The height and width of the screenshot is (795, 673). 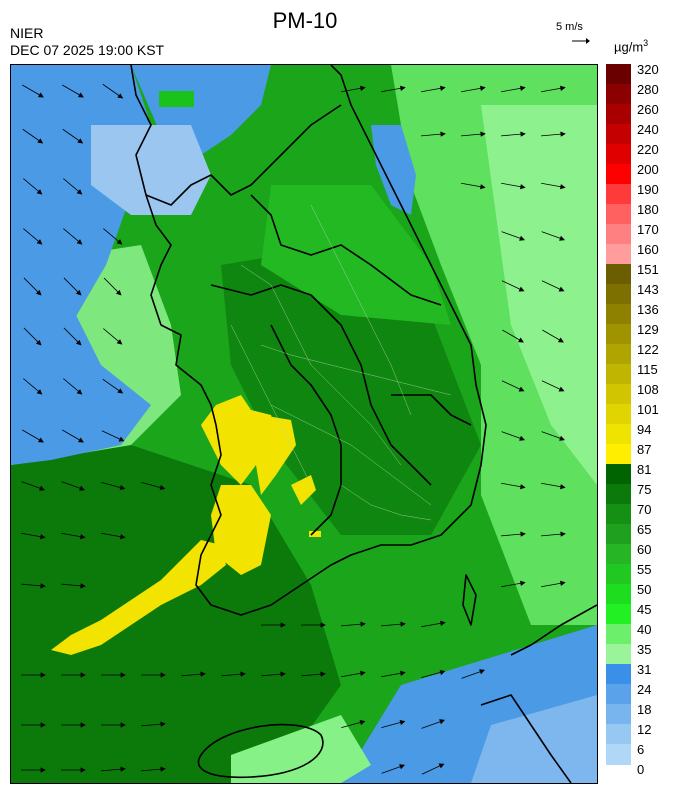 I want to click on legend-label: 40, so click(x=644, y=629).